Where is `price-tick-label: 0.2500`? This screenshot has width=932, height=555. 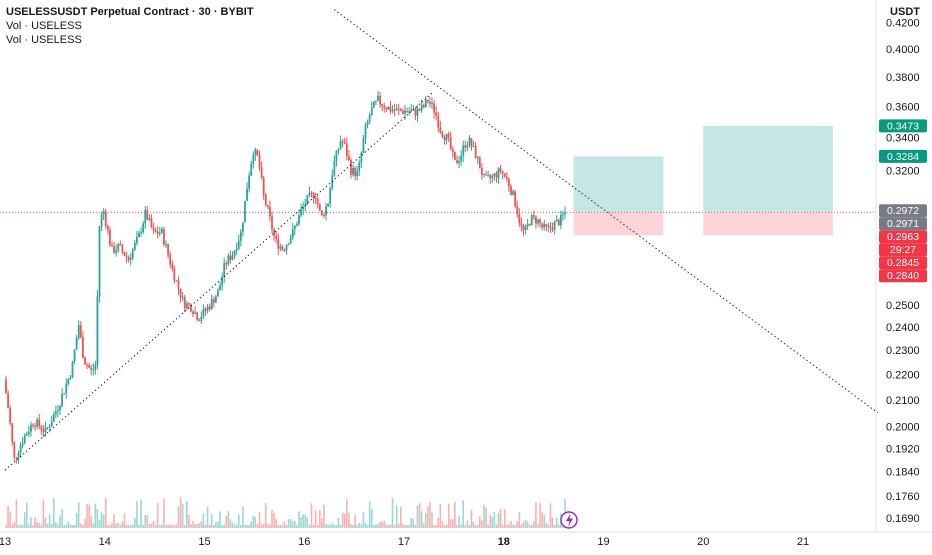 price-tick-label: 0.2500 is located at coordinates (903, 306).